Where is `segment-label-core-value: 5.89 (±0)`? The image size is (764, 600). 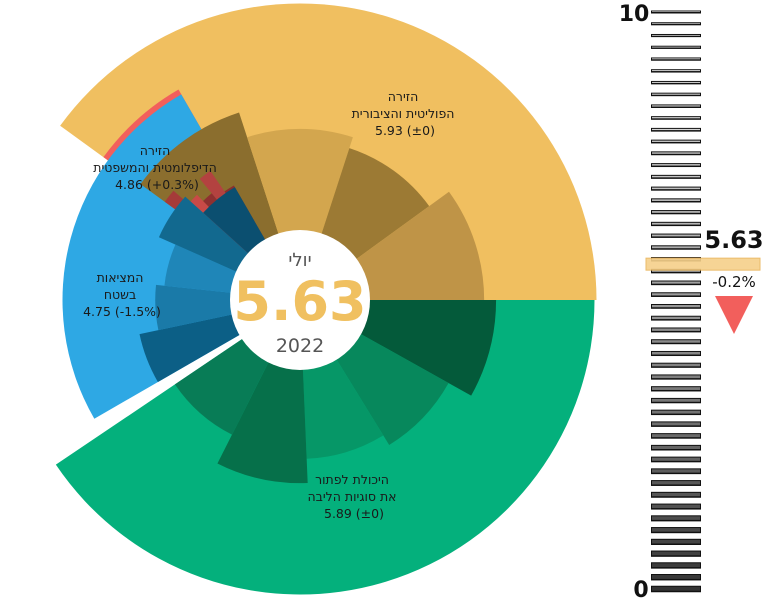 segment-label-core-value: 5.89 (±0) is located at coordinates (354, 513).